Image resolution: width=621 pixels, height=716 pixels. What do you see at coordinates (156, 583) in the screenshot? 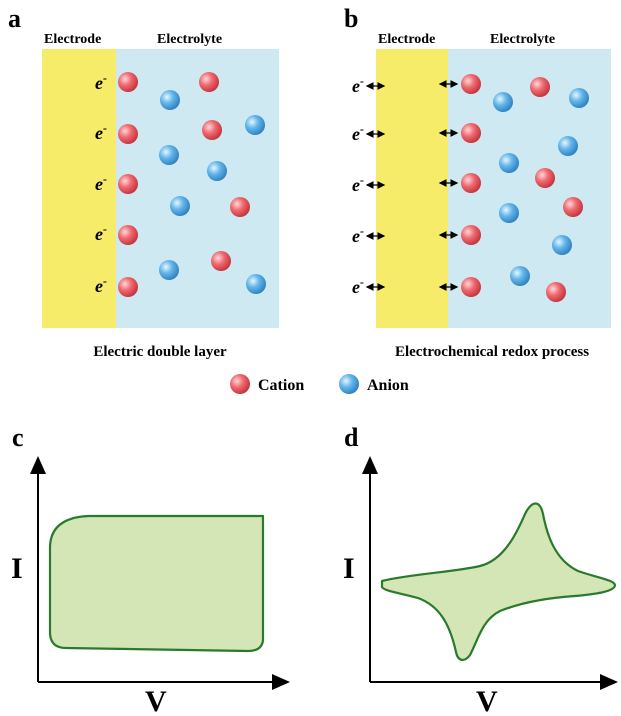
I see `cv-rectangular-curve` at bounding box center [156, 583].